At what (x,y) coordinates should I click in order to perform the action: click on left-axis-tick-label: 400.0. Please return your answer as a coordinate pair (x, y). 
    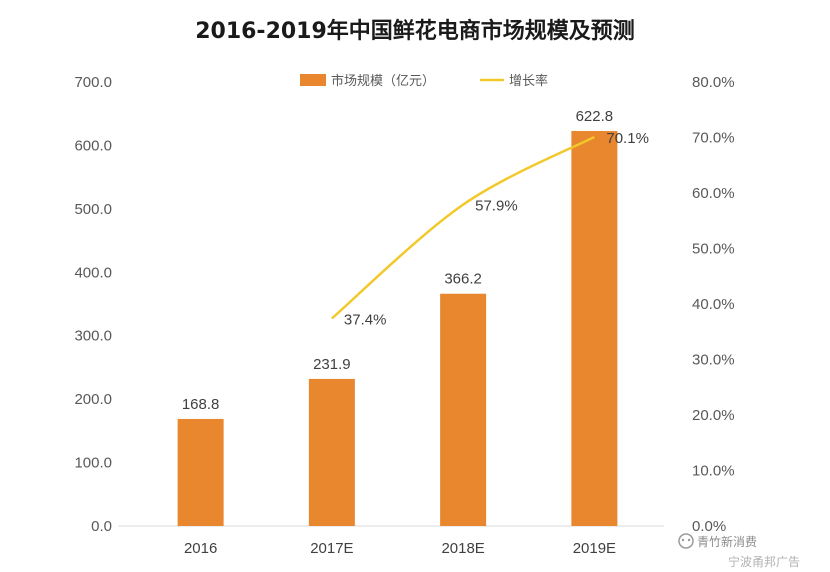
    Looking at the image, I should click on (93, 272).